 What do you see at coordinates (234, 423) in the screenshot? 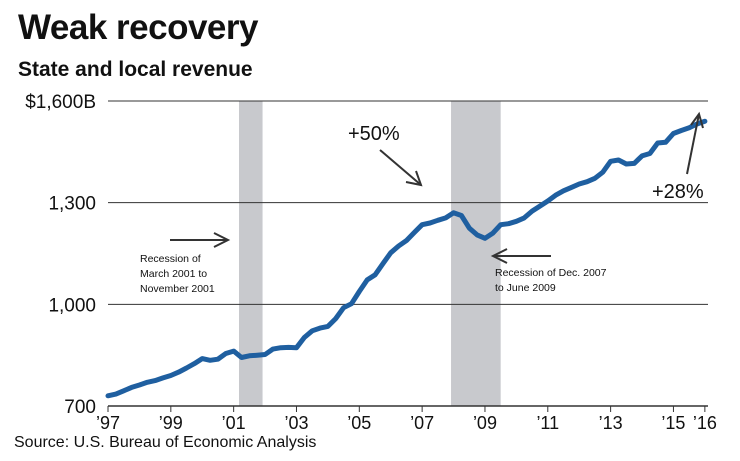
I see `x-tick-label: ’01` at bounding box center [234, 423].